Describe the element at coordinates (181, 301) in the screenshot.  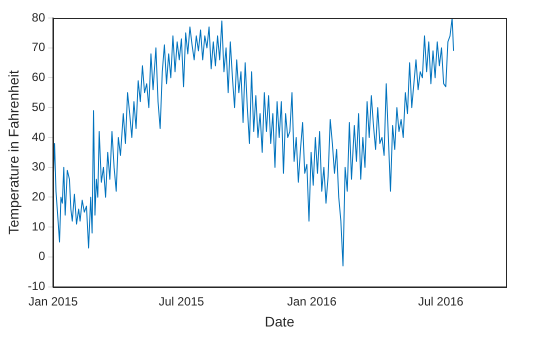
I see `x-tick-label: Jul 2015` at that location.